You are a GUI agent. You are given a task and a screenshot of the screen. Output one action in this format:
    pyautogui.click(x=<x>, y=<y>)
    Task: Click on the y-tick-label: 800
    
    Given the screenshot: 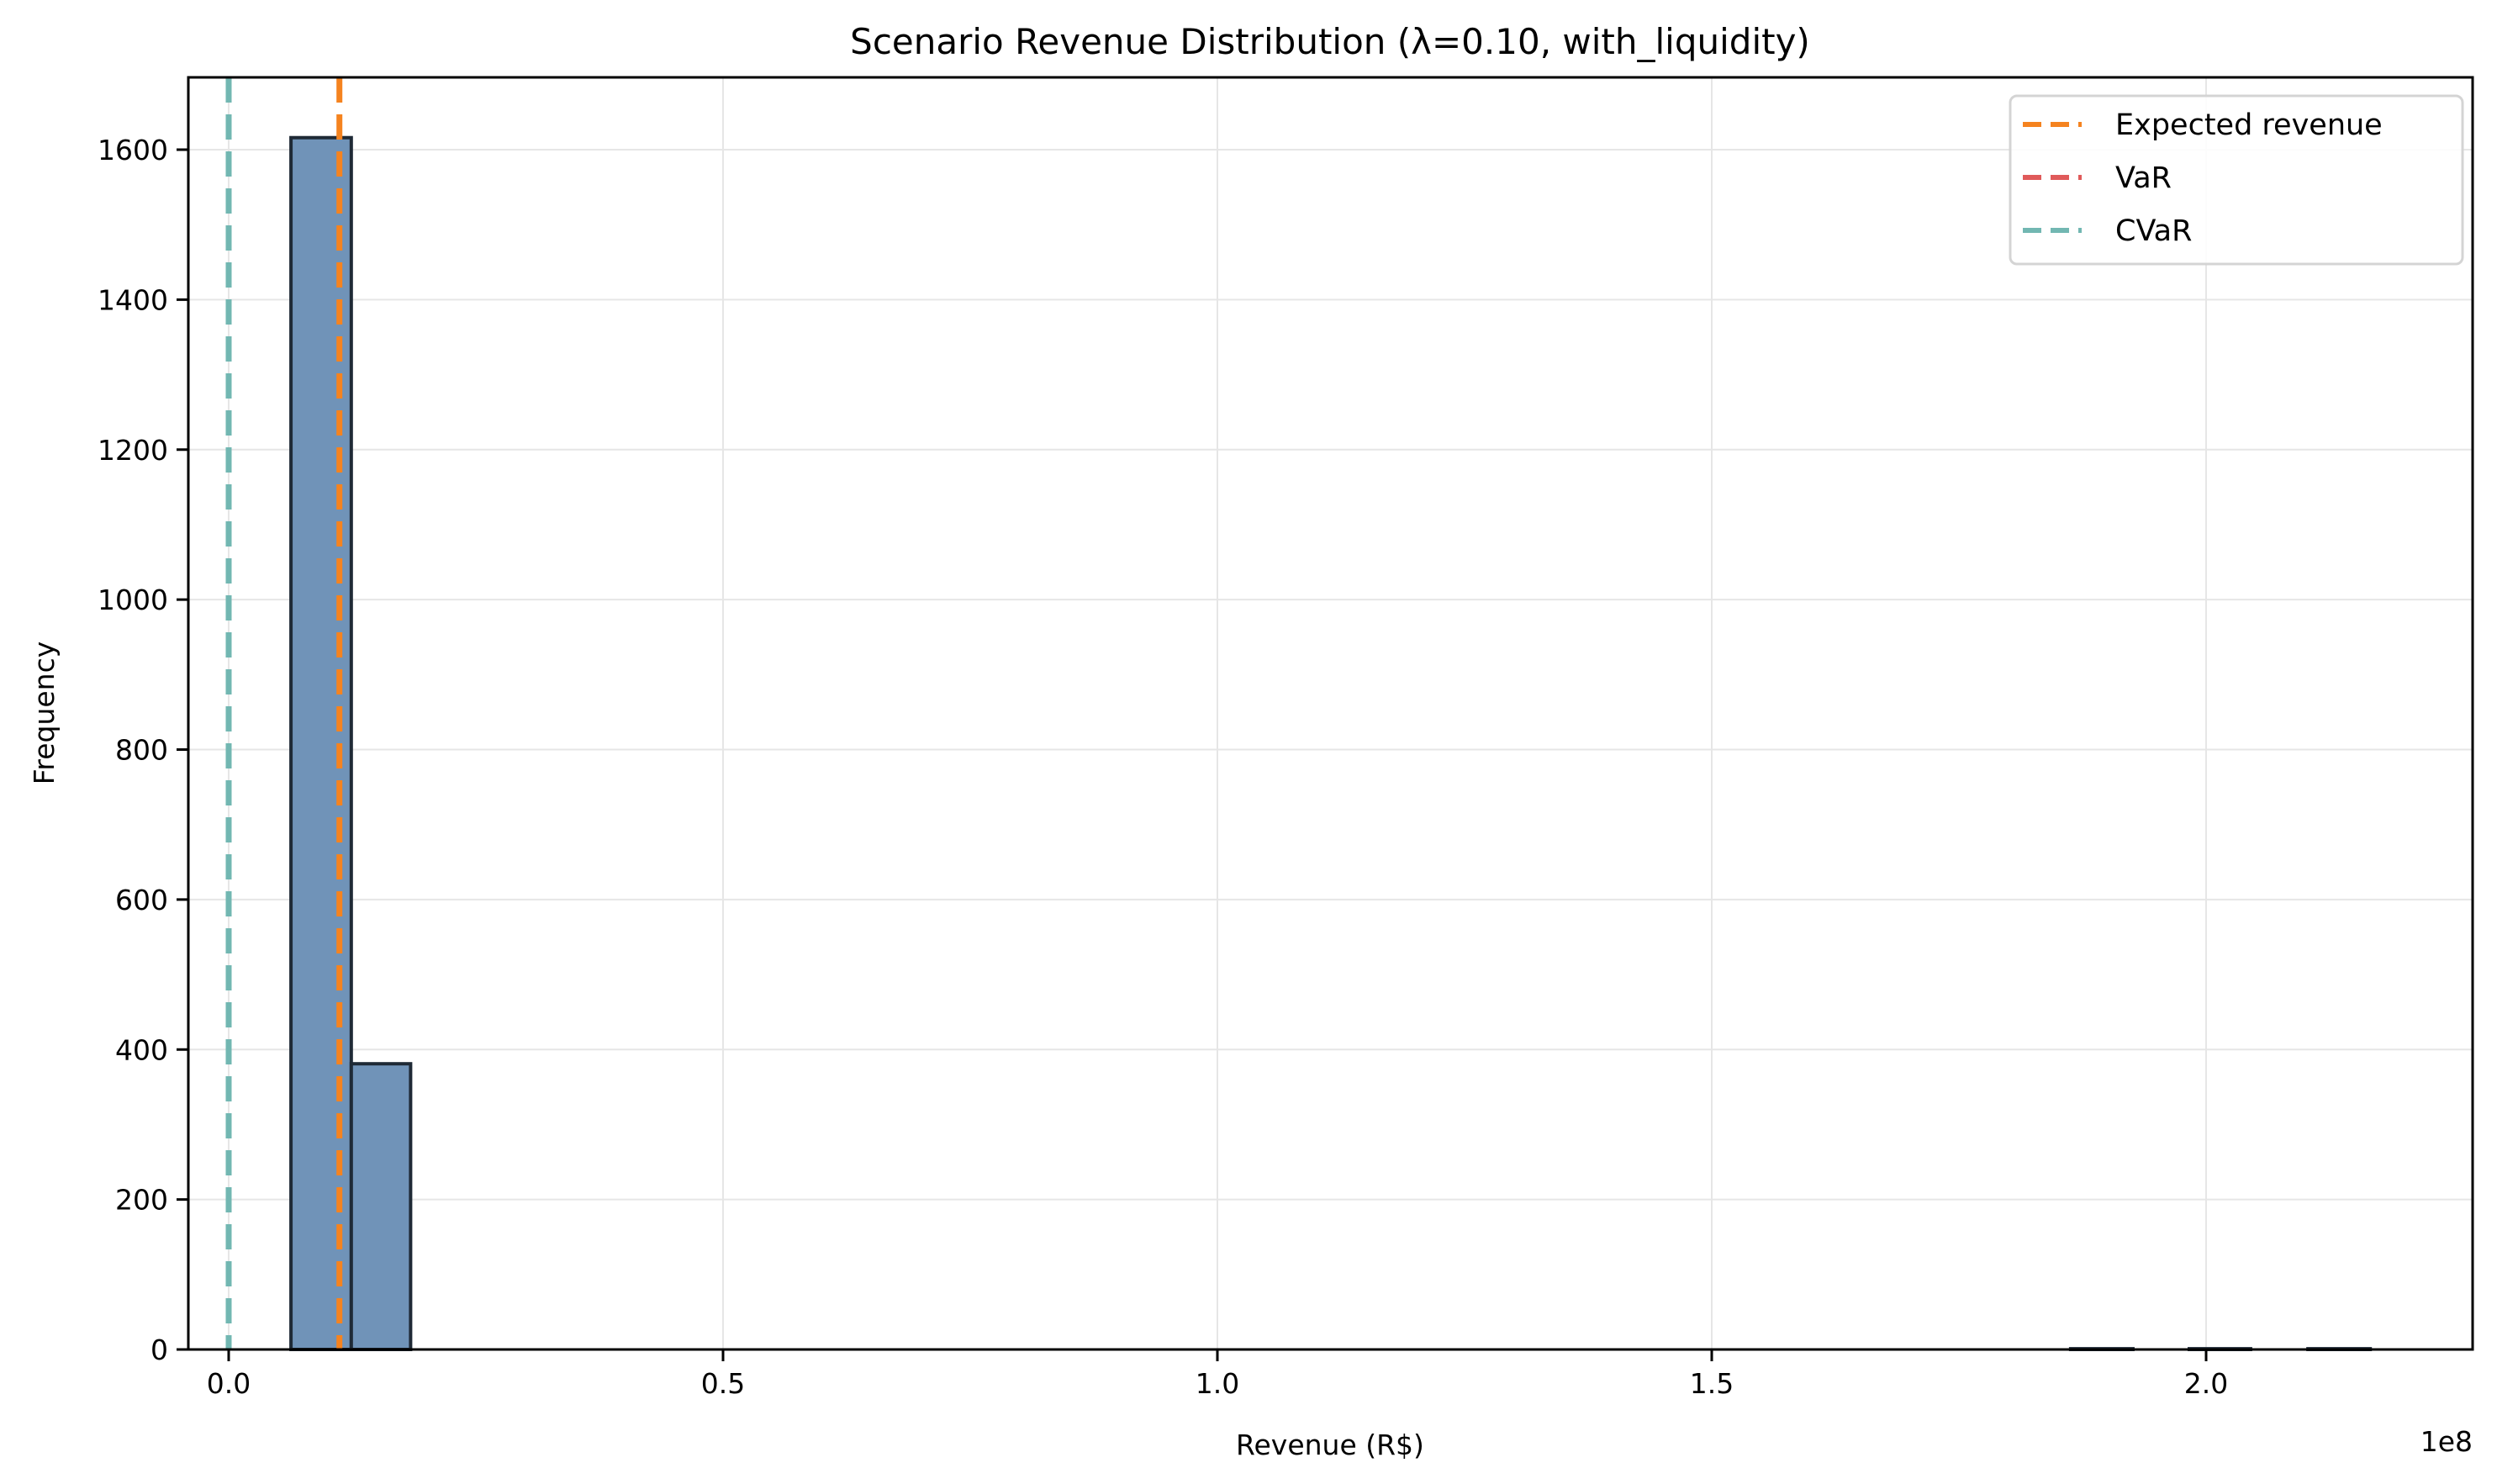 What is the action you would take?
    pyautogui.click(x=141, y=750)
    